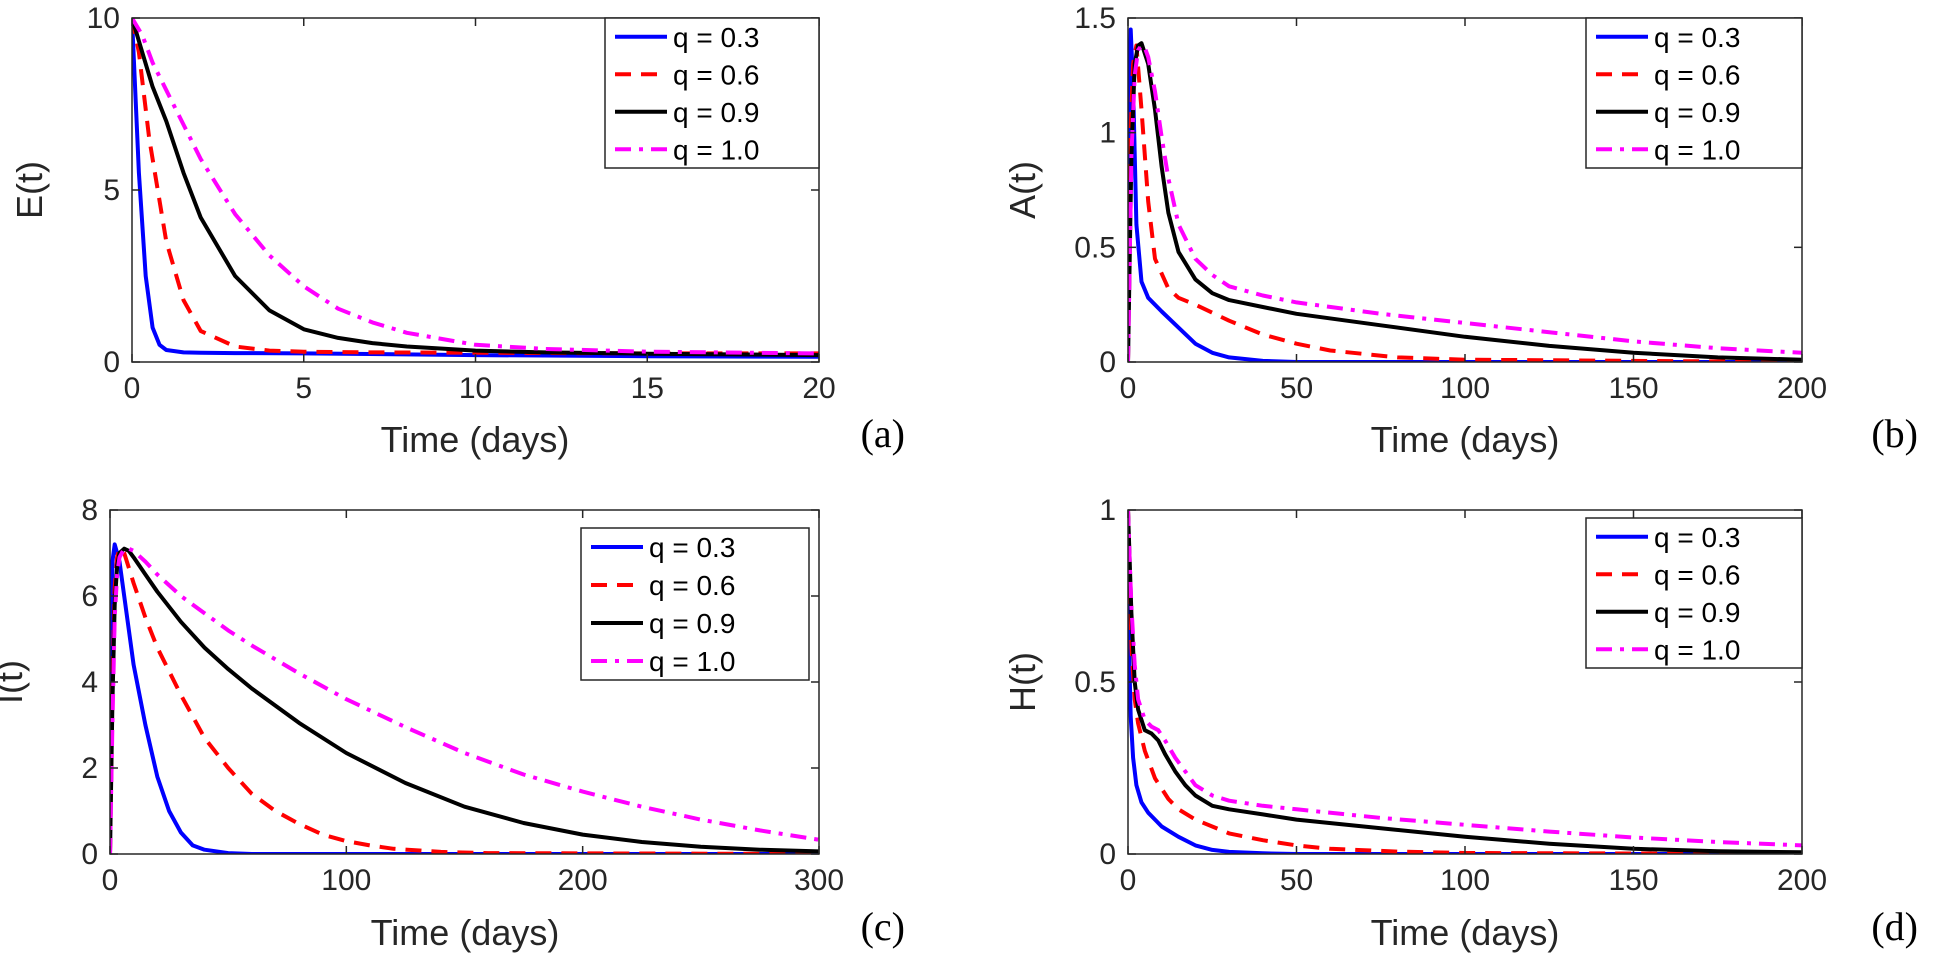 The height and width of the screenshot is (970, 1951). I want to click on y-tick-label: 5, so click(111, 190).